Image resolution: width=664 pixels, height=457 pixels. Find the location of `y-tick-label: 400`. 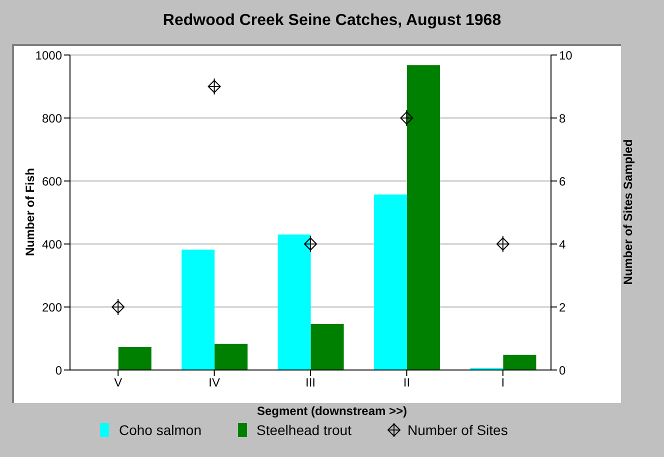

y-tick-label: 400 is located at coordinates (52, 244).